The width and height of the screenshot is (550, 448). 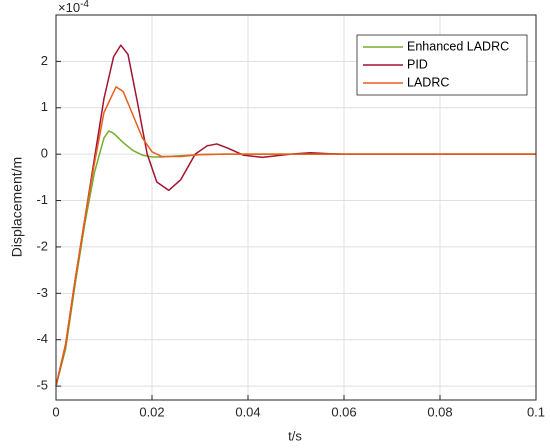 What do you see at coordinates (42, 292) in the screenshot?
I see `y-tick-label: -3` at bounding box center [42, 292].